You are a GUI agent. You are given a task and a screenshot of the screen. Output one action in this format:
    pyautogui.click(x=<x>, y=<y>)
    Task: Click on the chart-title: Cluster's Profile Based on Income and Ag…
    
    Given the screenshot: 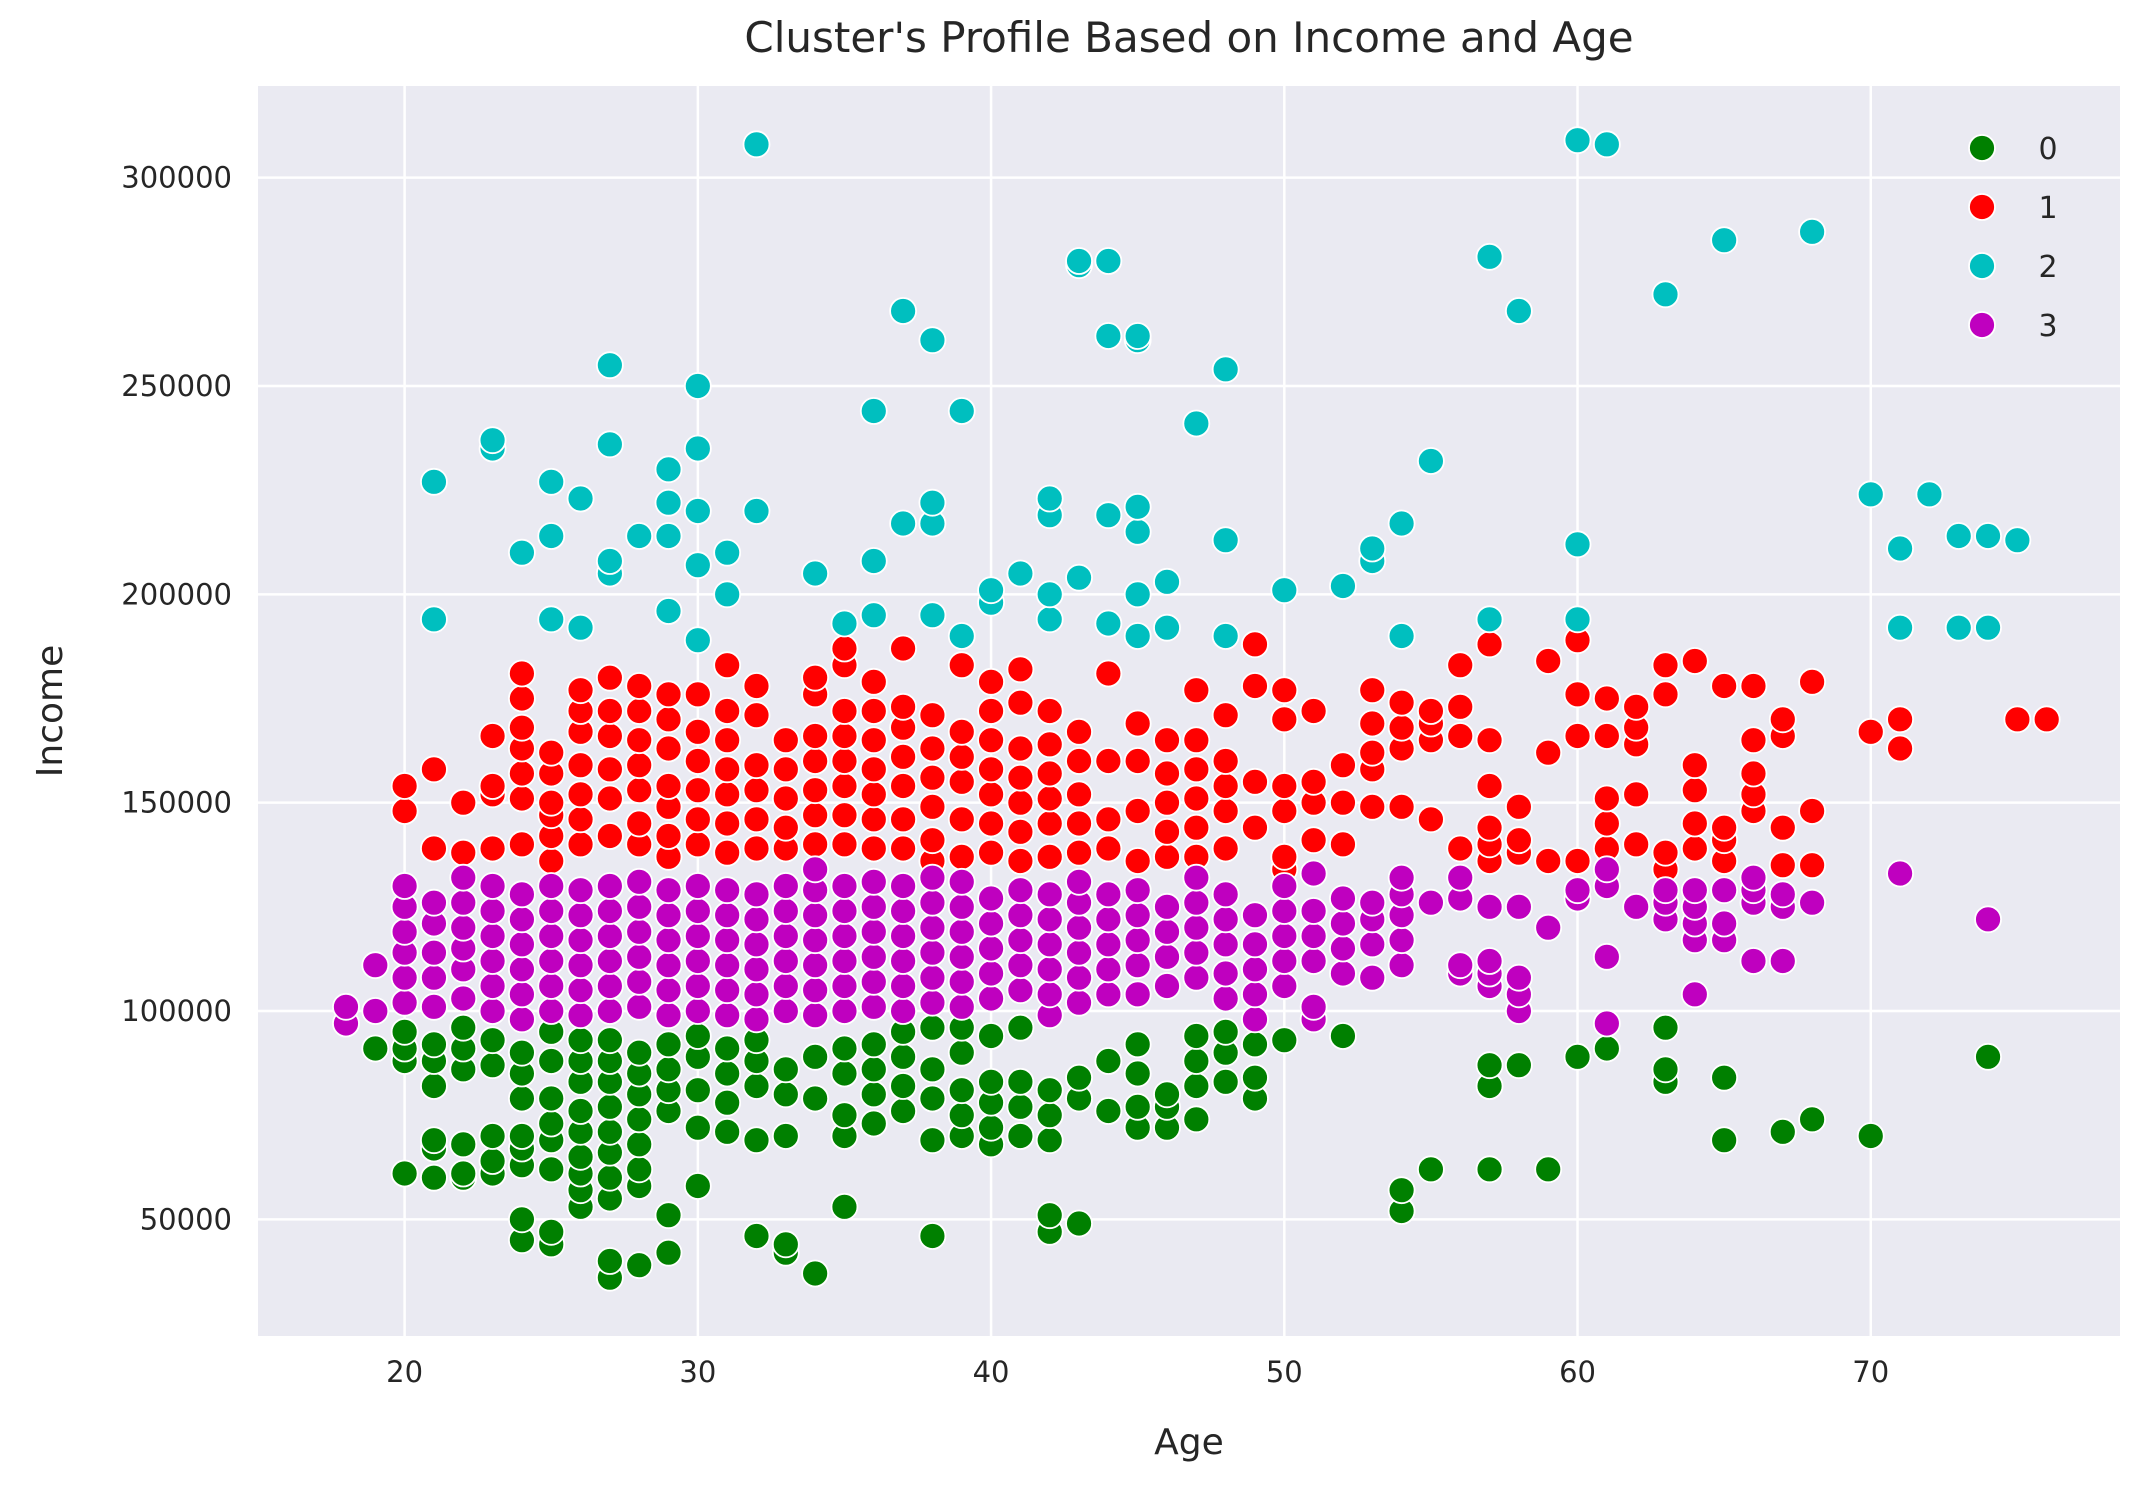 What is the action you would take?
    pyautogui.click(x=1188, y=37)
    